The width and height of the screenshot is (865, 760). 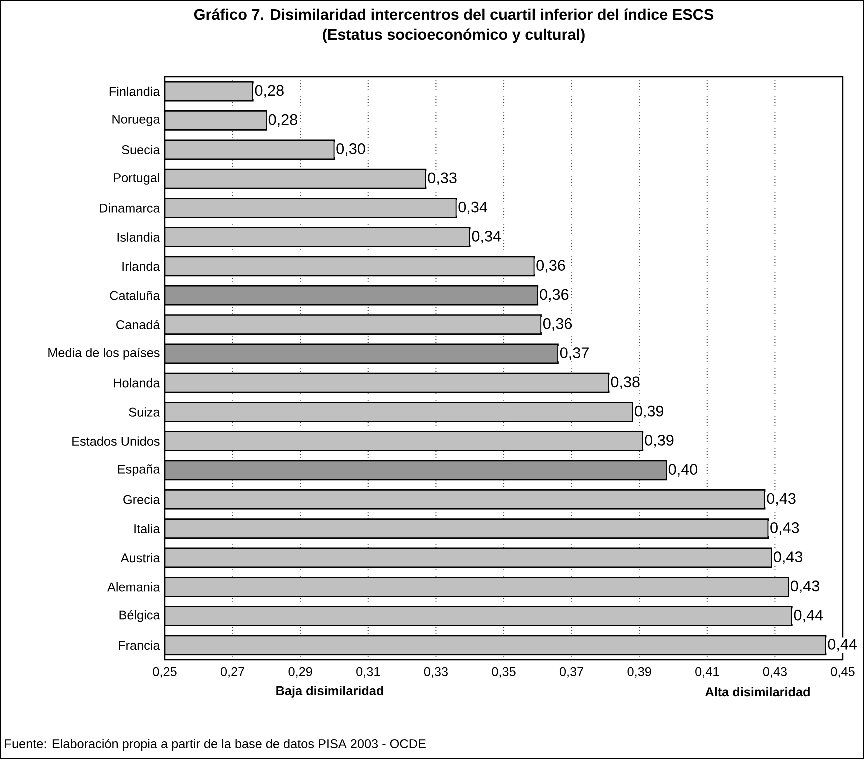 I want to click on chart-title: Gráfico 7. Disimilaridad intercentros del cuartil inferior del índice ESCS, so click(x=454, y=14).